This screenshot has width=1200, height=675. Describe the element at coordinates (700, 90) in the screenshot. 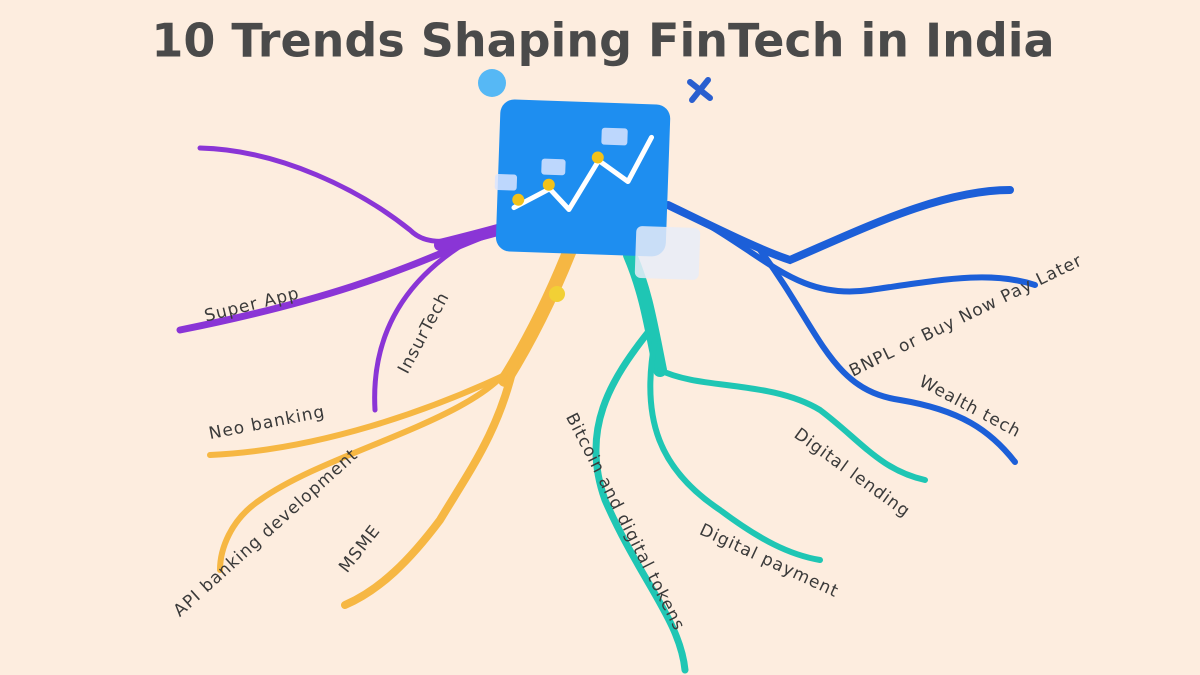

I see `decor-cross` at that location.